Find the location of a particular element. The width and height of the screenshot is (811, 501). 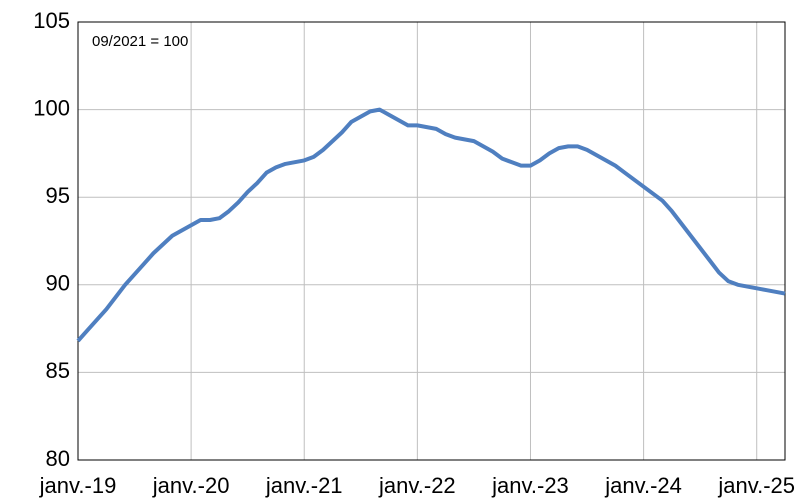

y-tick-label: 80 is located at coordinates (58, 458).